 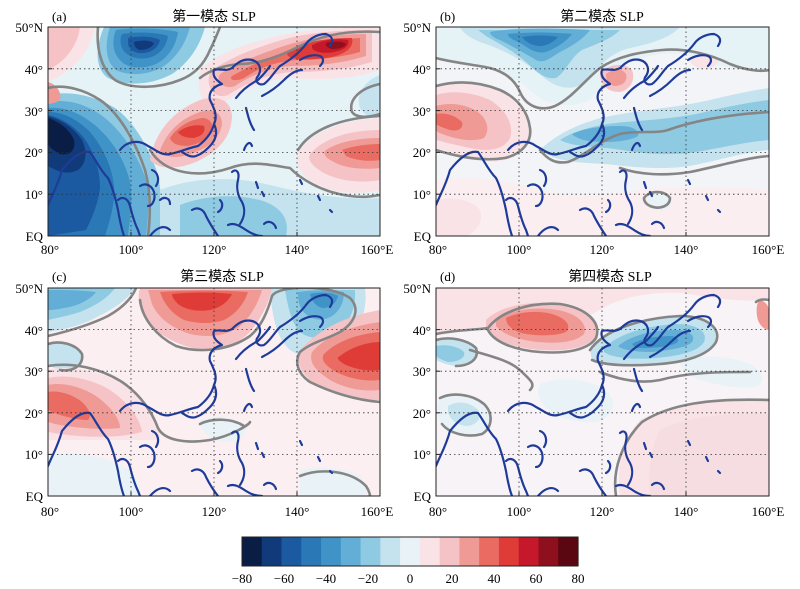 I want to click on panel-a-lon-labels: 80° 100° 120° 140° 160°E, so click(x=217, y=249).